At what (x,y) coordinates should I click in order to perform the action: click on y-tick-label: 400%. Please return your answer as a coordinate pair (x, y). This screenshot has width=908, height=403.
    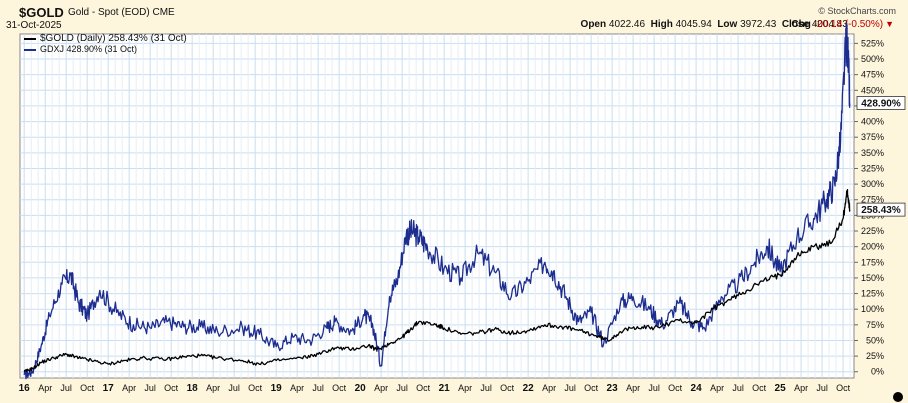
    Looking at the image, I should click on (872, 122).